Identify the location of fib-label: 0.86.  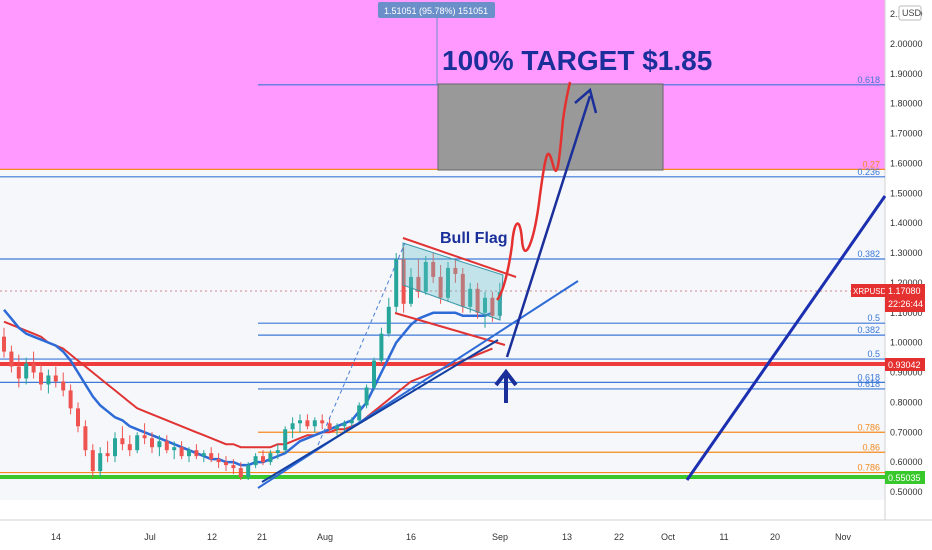
(871, 447).